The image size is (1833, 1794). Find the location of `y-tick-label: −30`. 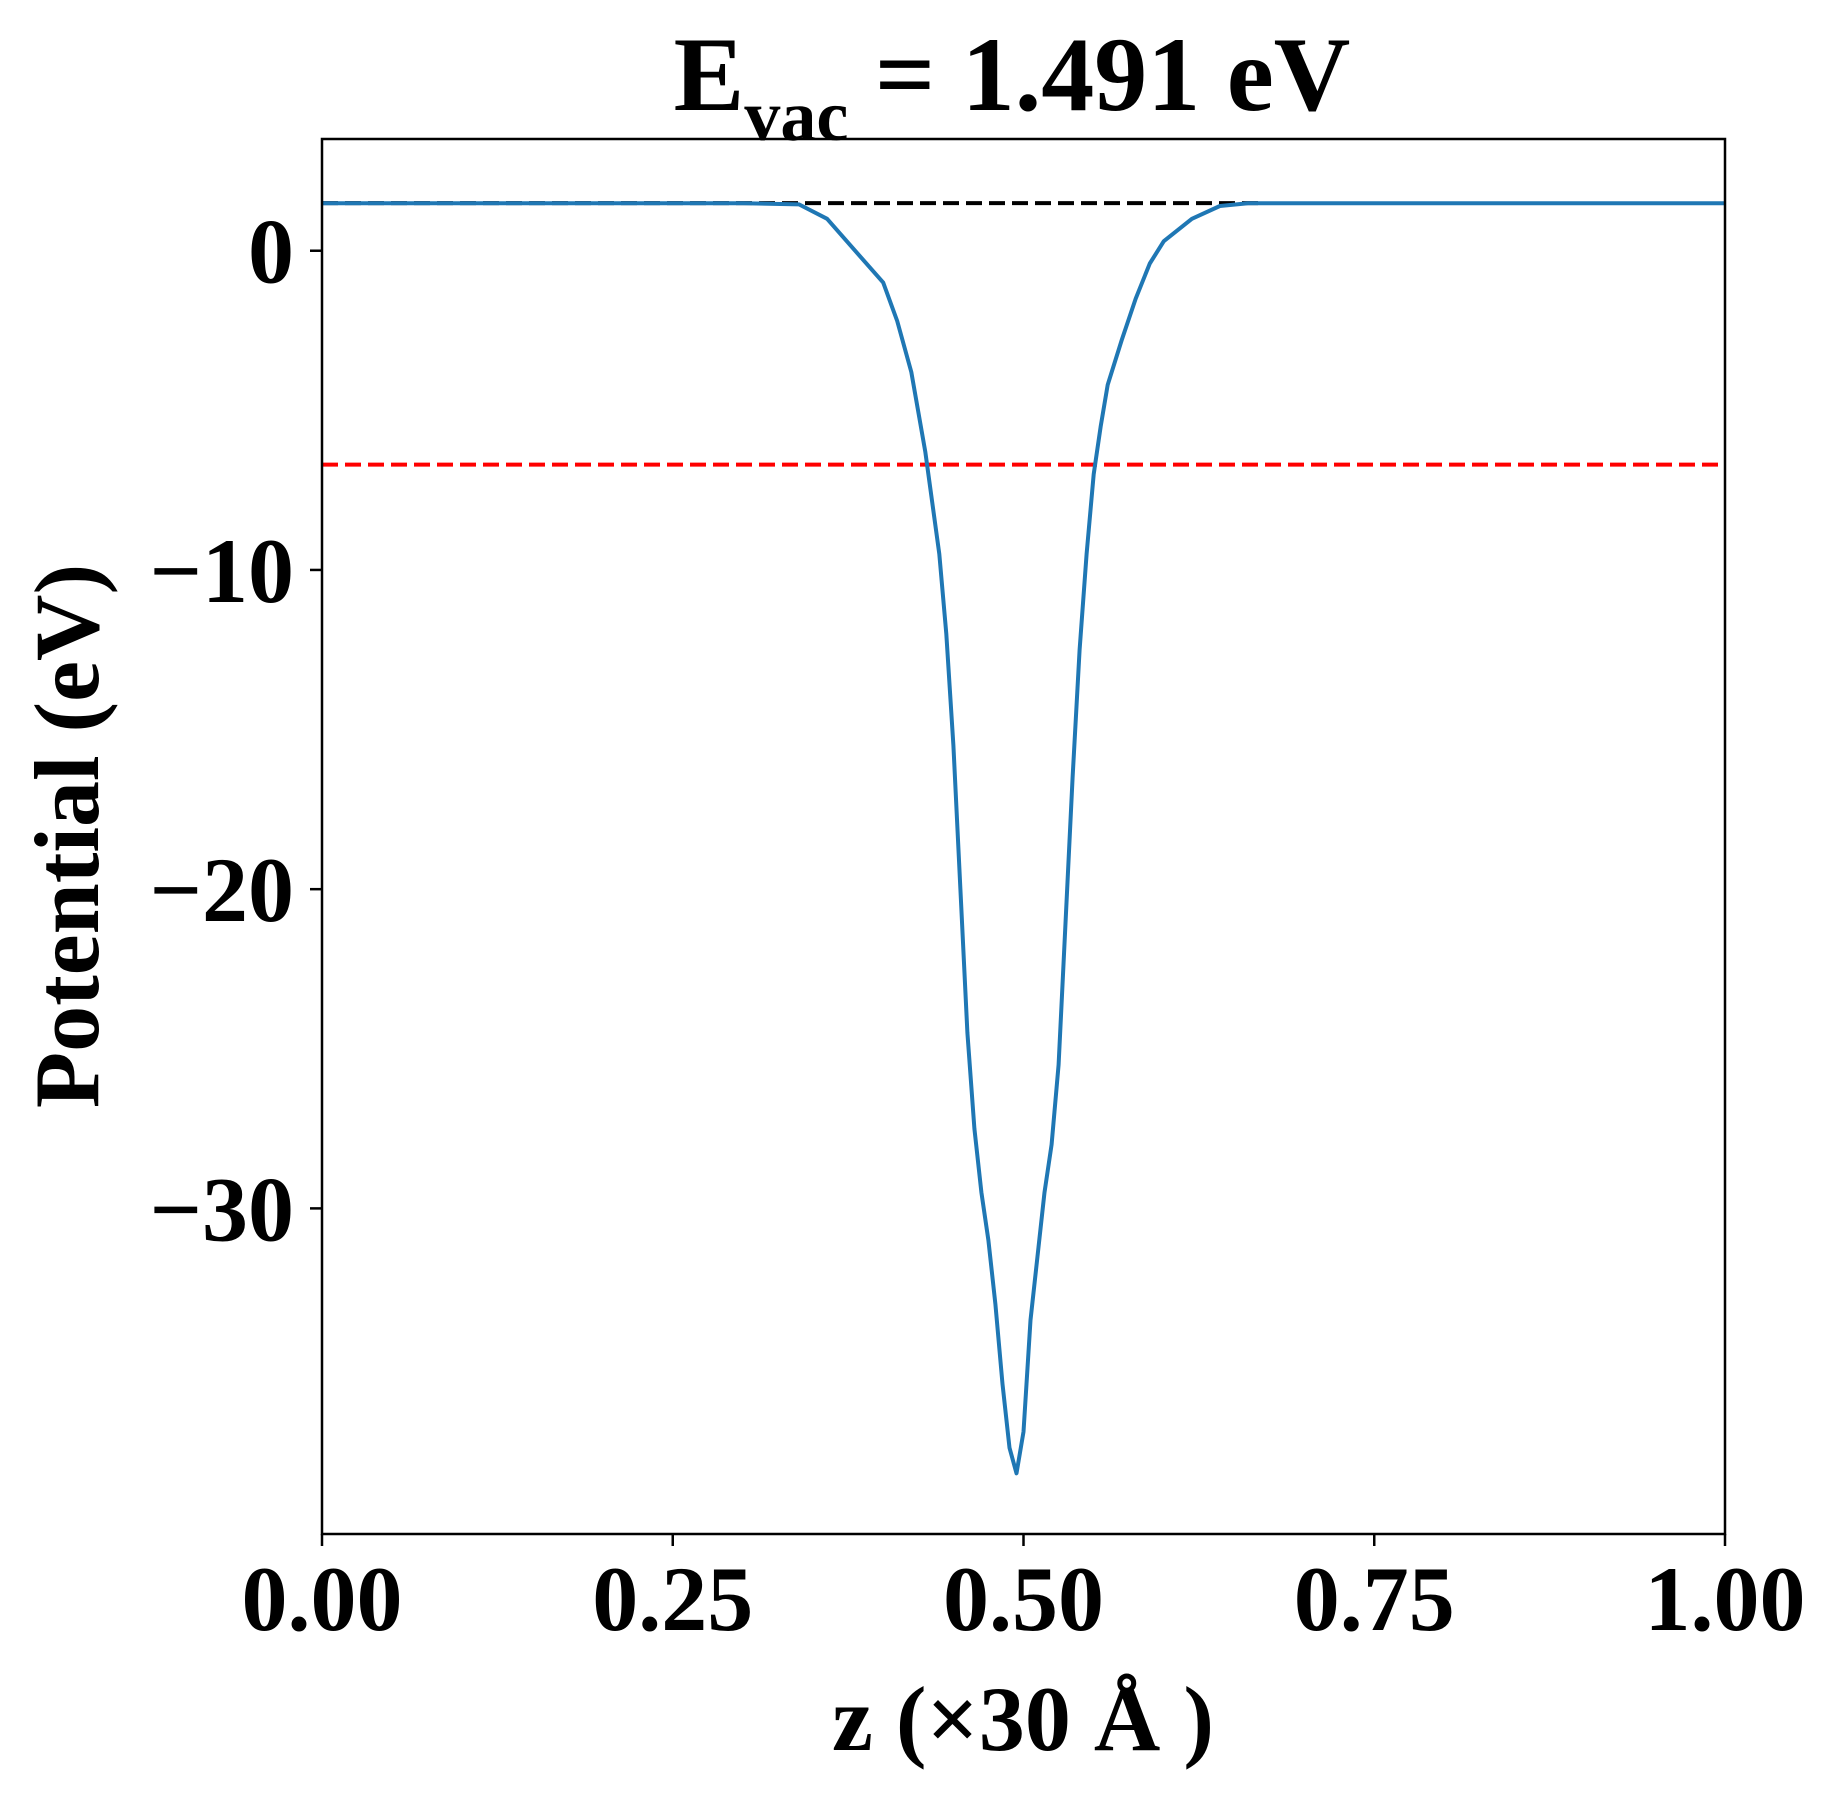

y-tick-label: −30 is located at coordinates (222, 1209).